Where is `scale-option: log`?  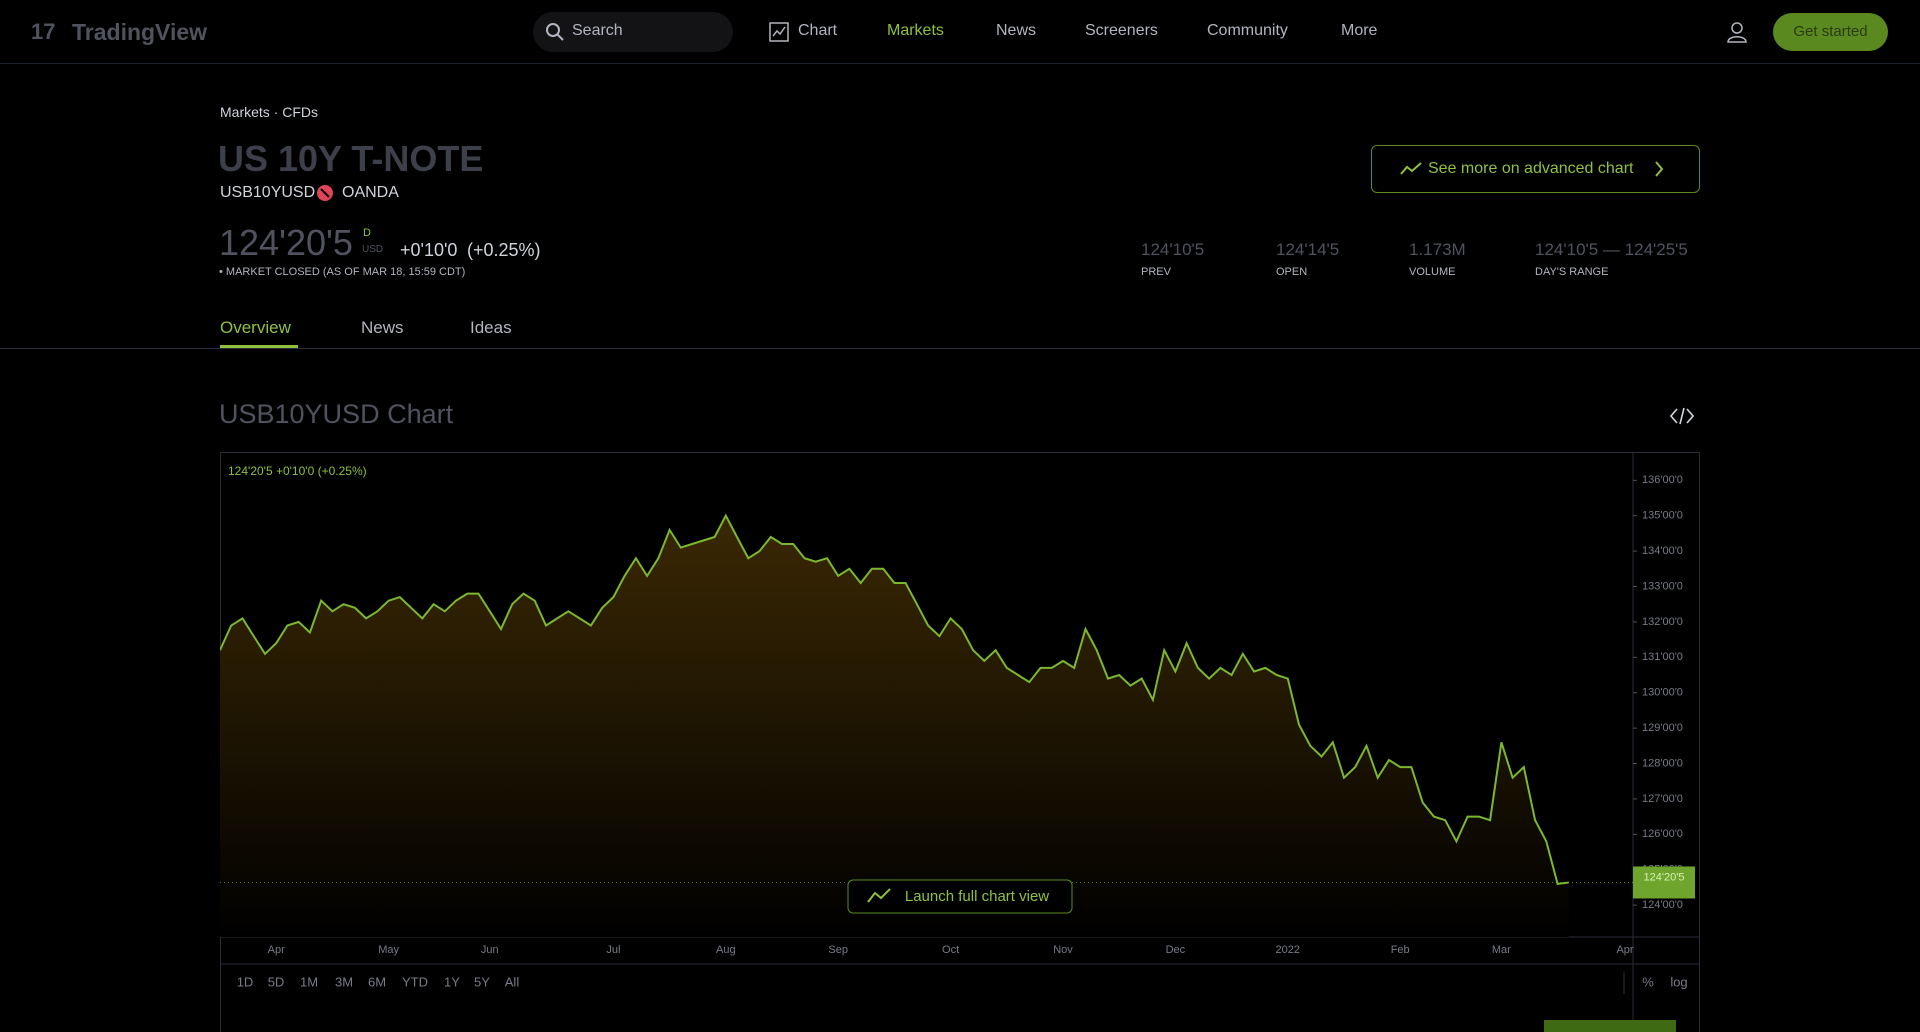
scale-option: log is located at coordinates (1678, 981).